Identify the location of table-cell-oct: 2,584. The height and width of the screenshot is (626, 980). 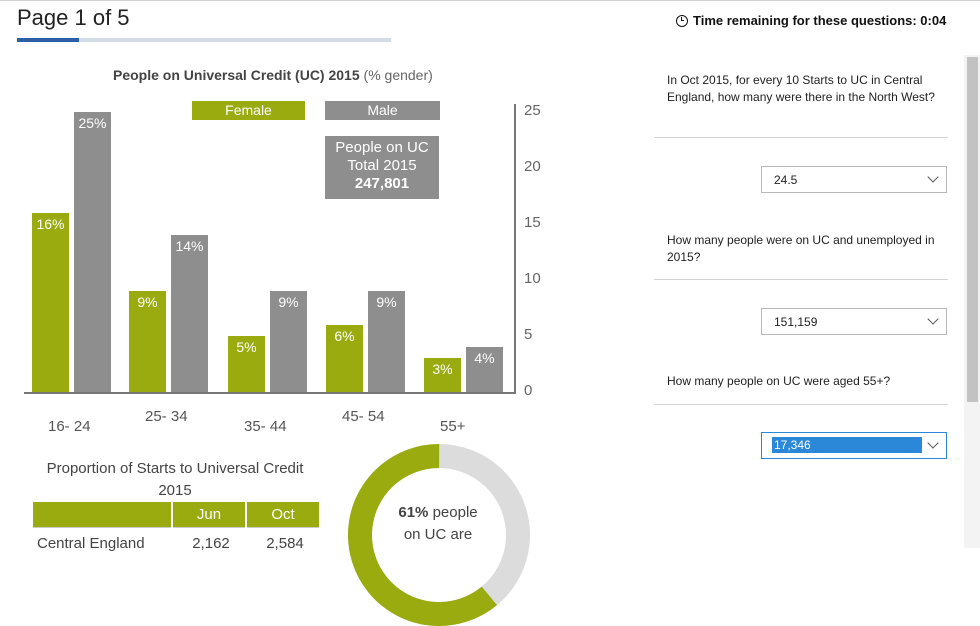
(283, 540).